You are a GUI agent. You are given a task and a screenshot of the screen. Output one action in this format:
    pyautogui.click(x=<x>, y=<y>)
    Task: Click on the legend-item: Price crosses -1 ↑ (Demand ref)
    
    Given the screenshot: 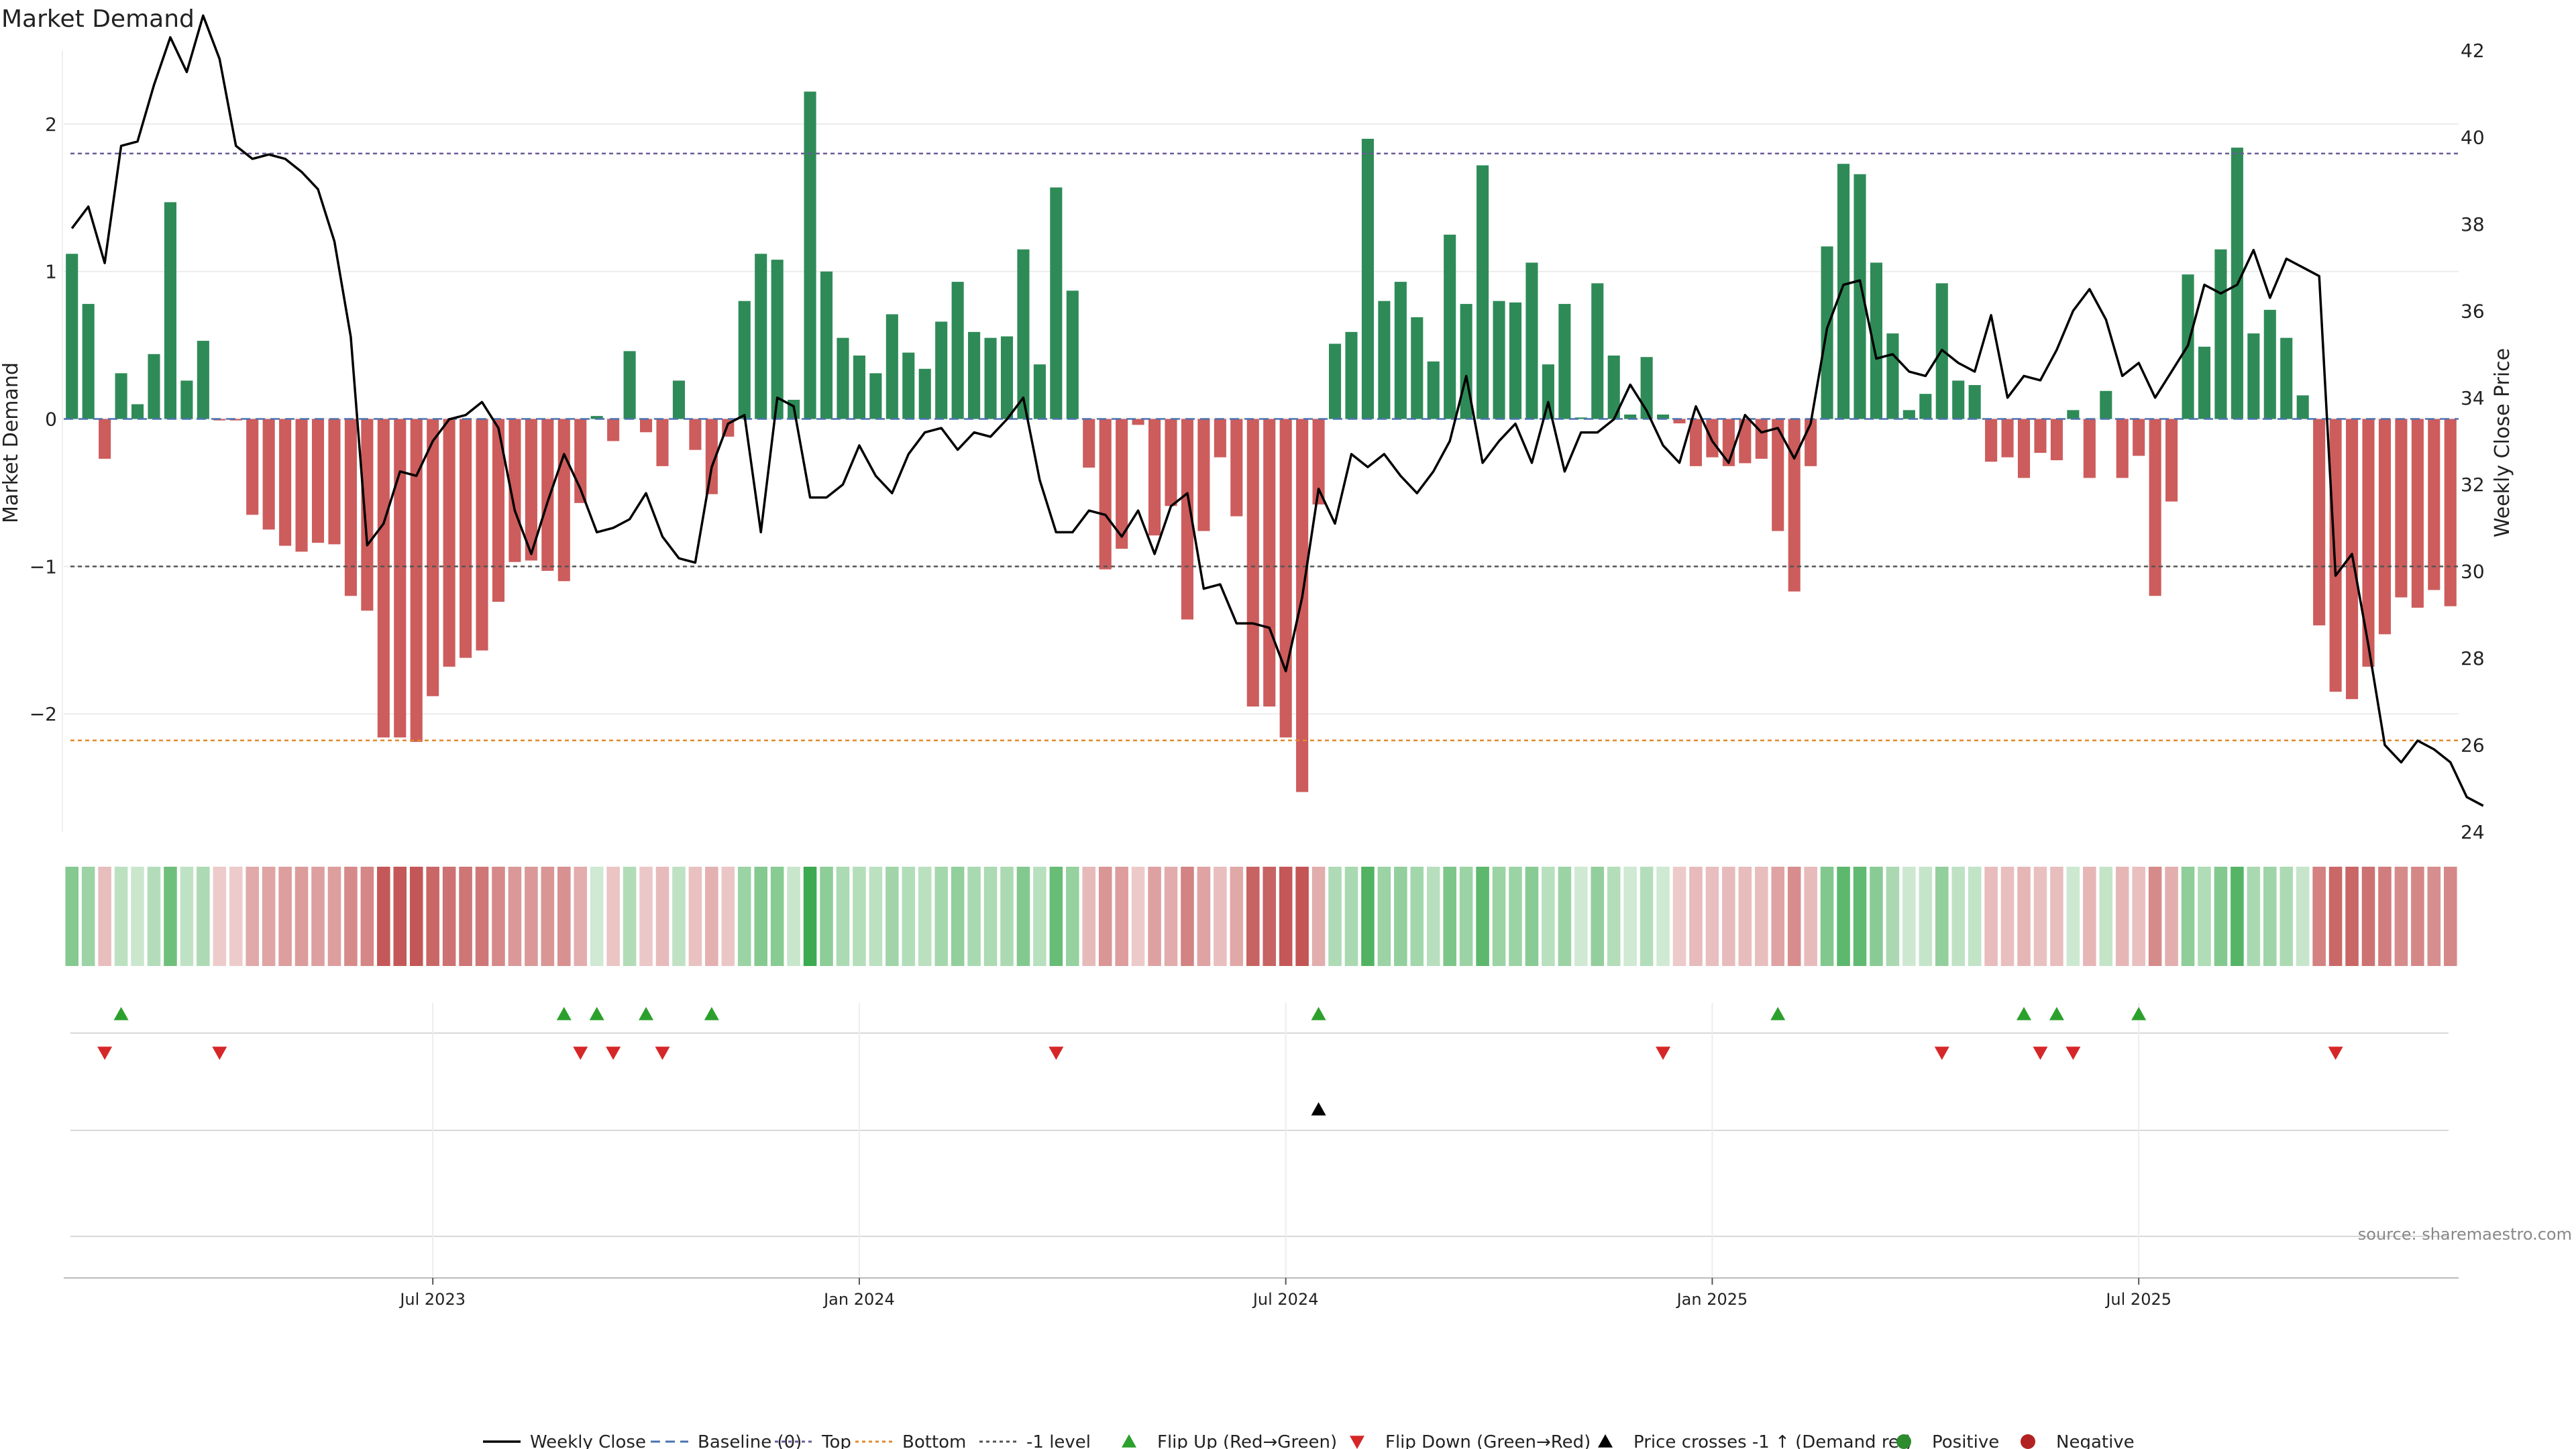 What is the action you would take?
    pyautogui.click(x=1755, y=1440)
    